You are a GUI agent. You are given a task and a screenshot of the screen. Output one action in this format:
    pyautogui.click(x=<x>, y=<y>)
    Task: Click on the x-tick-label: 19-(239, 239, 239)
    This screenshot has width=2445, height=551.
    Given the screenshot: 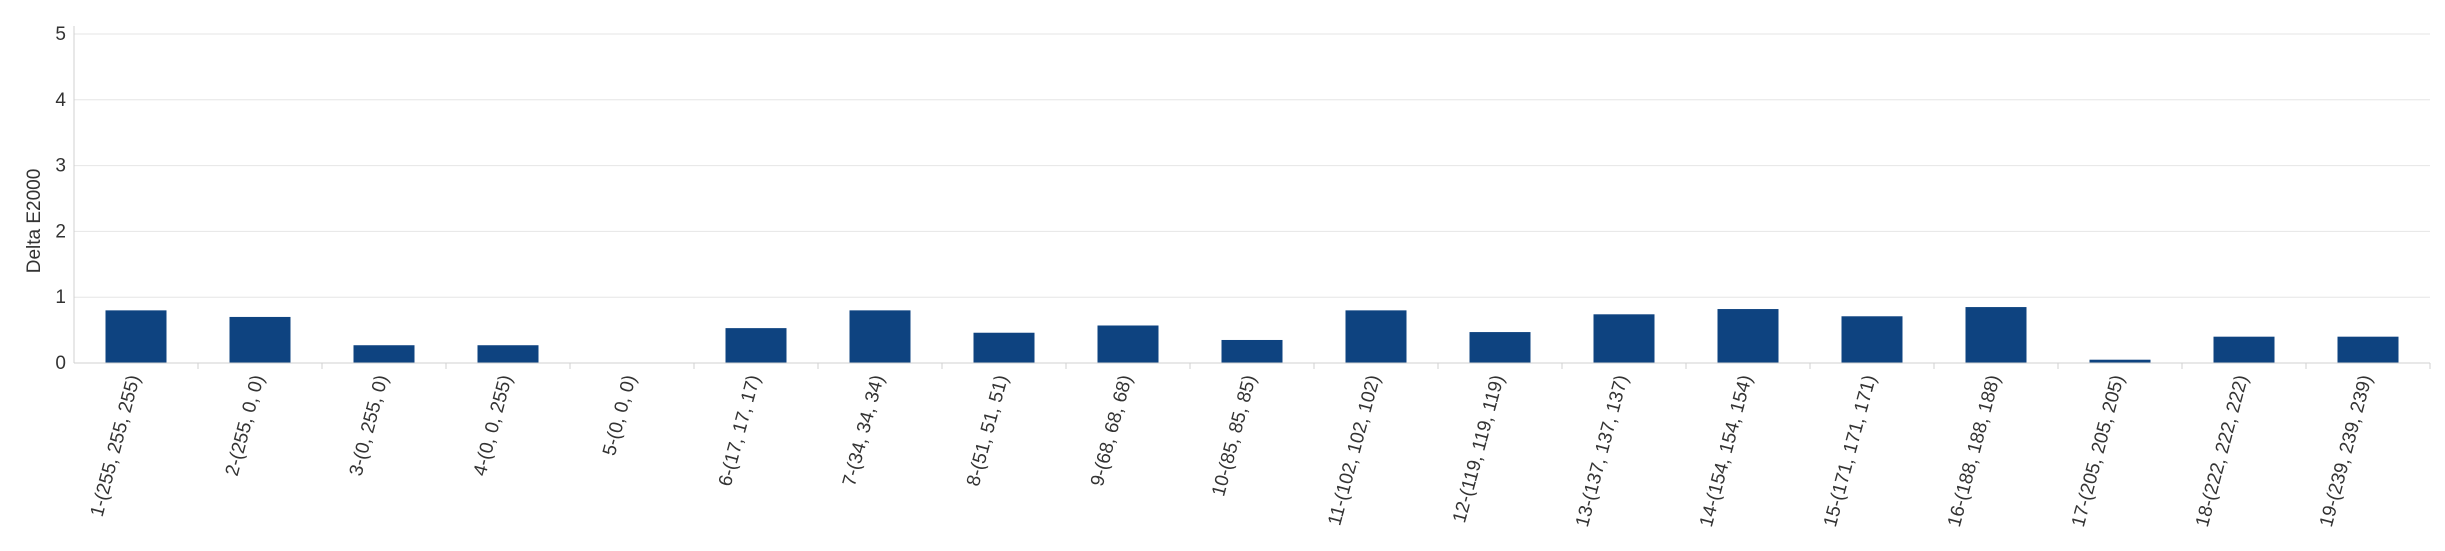 What is the action you would take?
    pyautogui.click(x=2346, y=451)
    